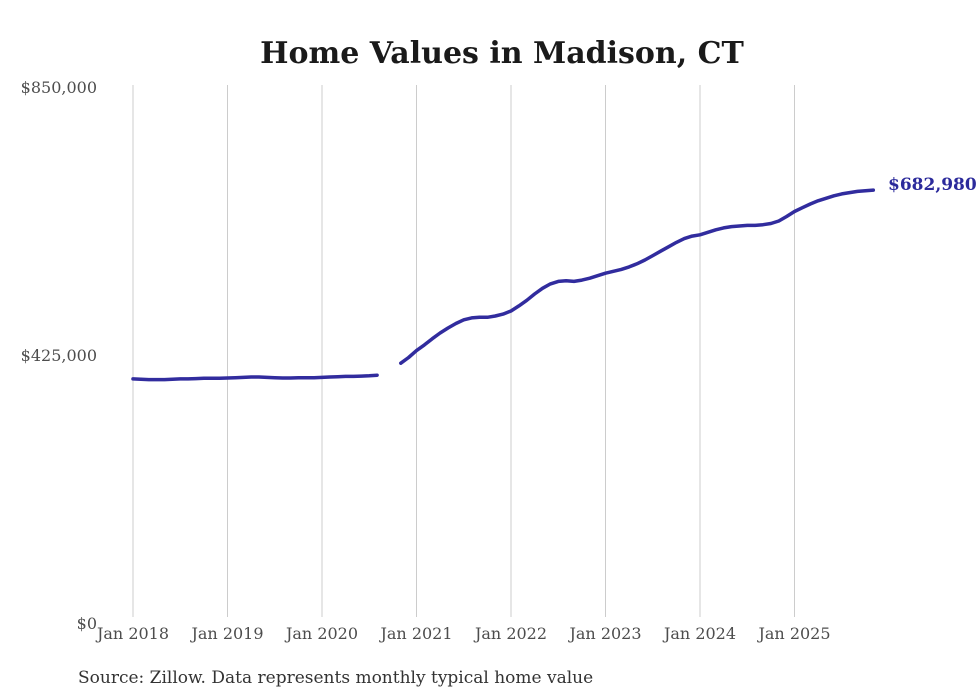  I want to click on x-tick-label: Jan 2025, so click(793, 633).